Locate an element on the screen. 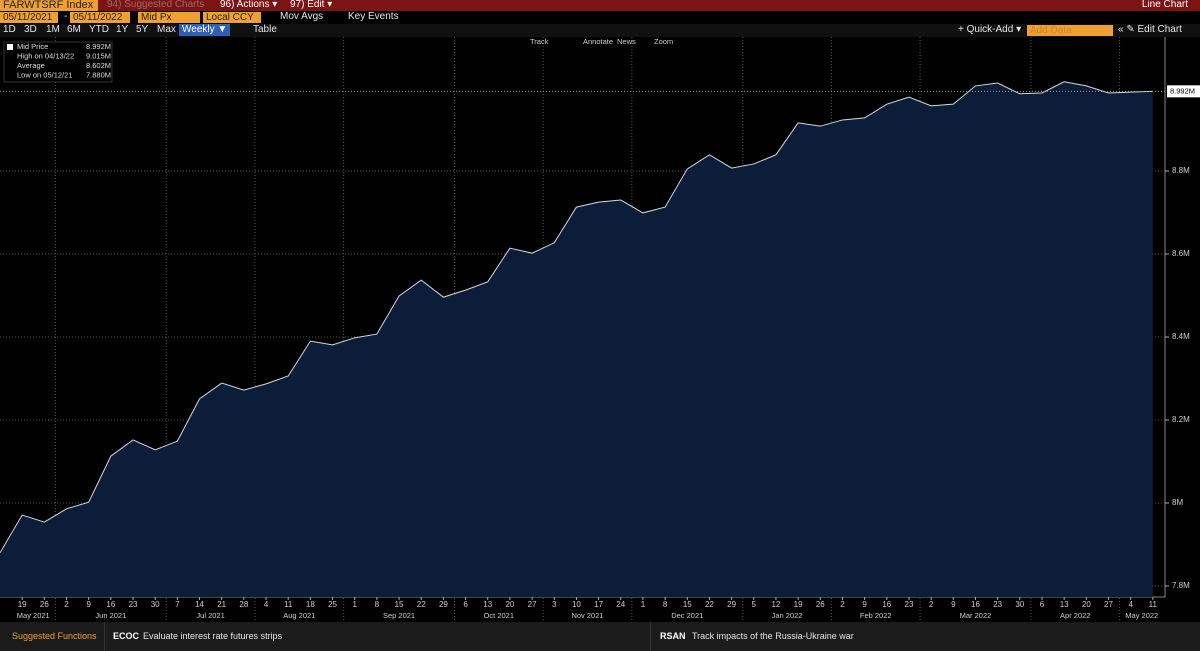 This screenshot has width=1200, height=651. frequency-select: Weekly ▼ is located at coordinates (205, 30).